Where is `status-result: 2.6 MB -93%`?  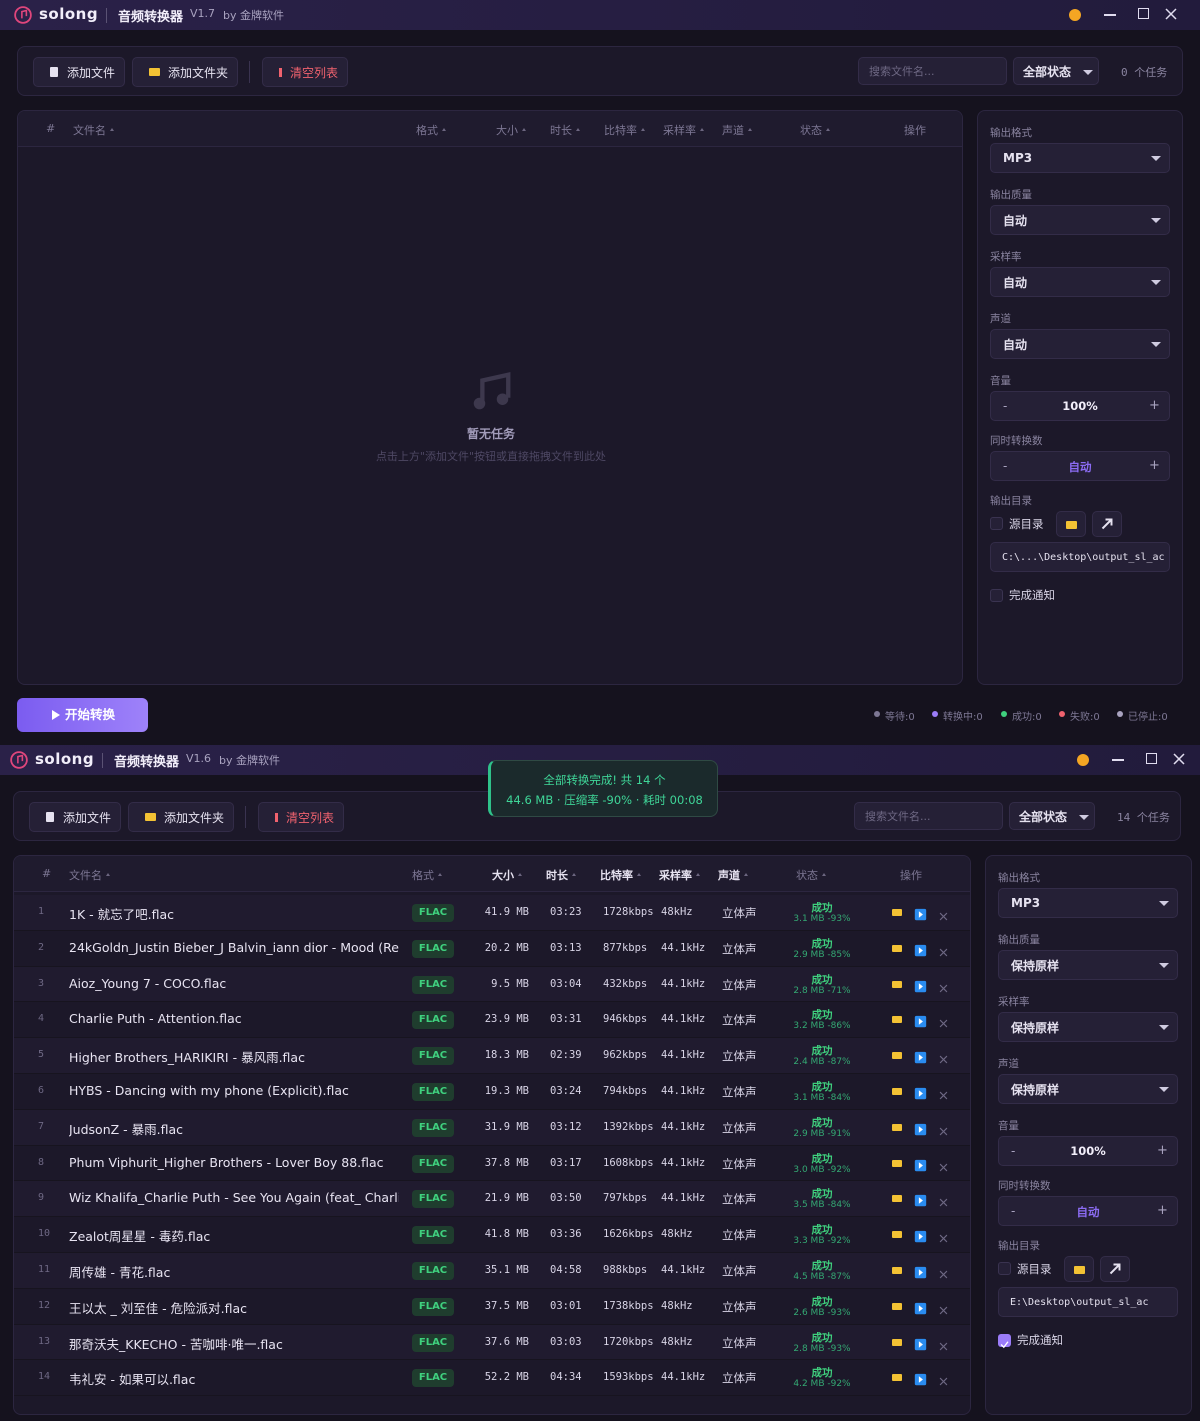
status-result: 2.6 MB -93% is located at coordinates (822, 1312).